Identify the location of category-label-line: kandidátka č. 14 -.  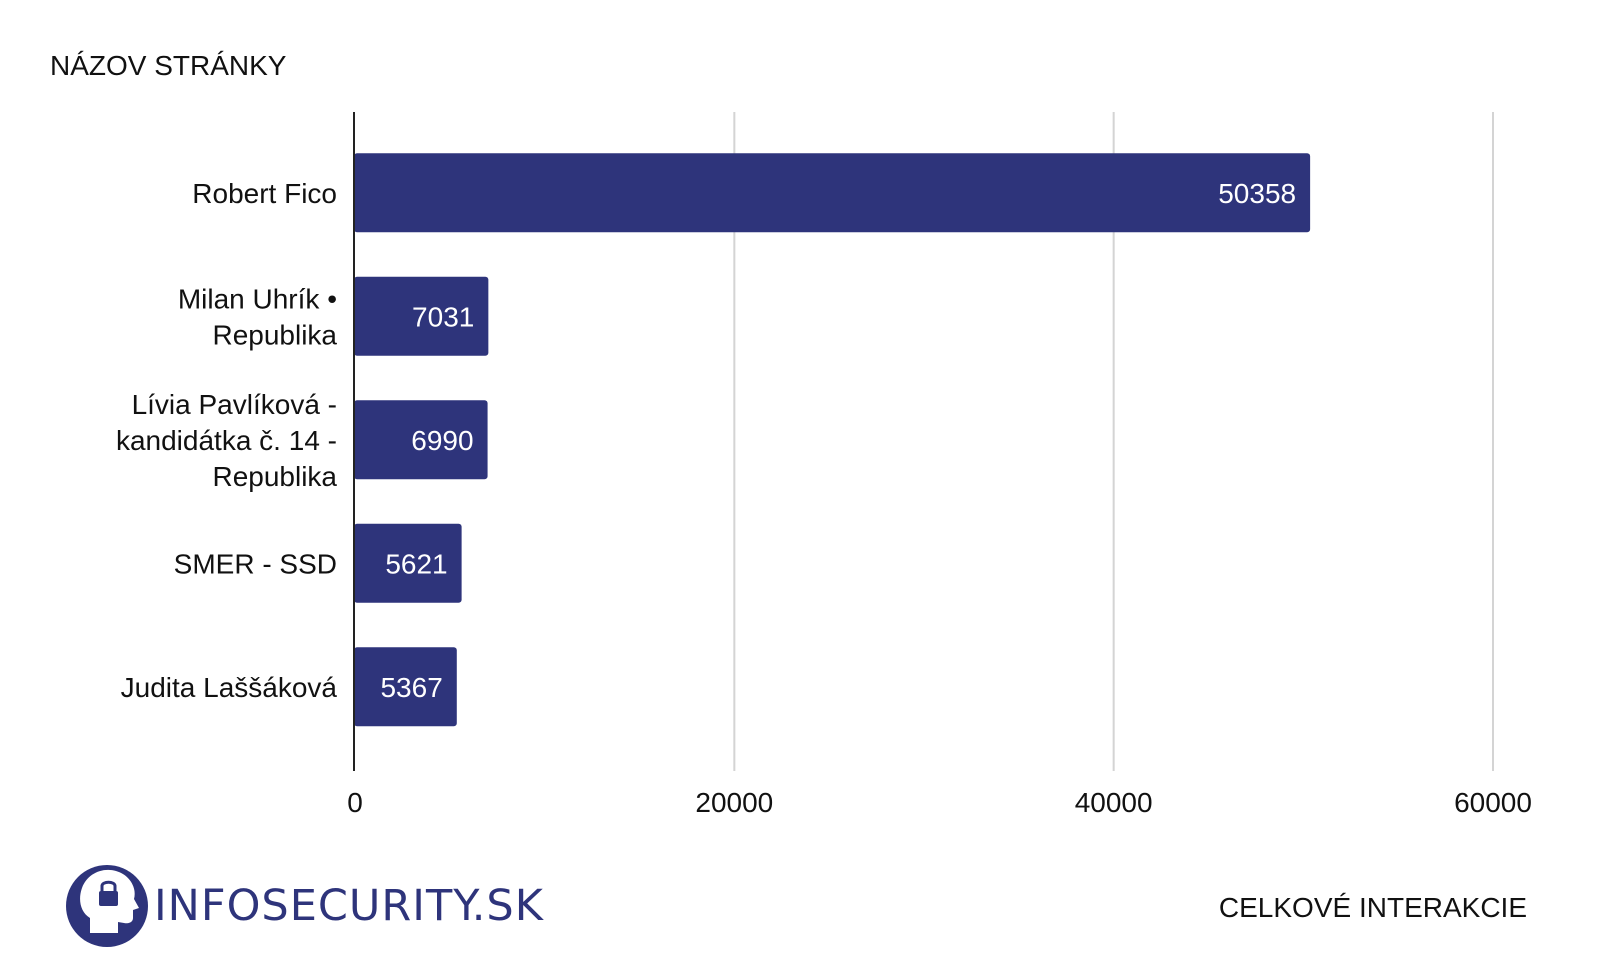
(226, 440).